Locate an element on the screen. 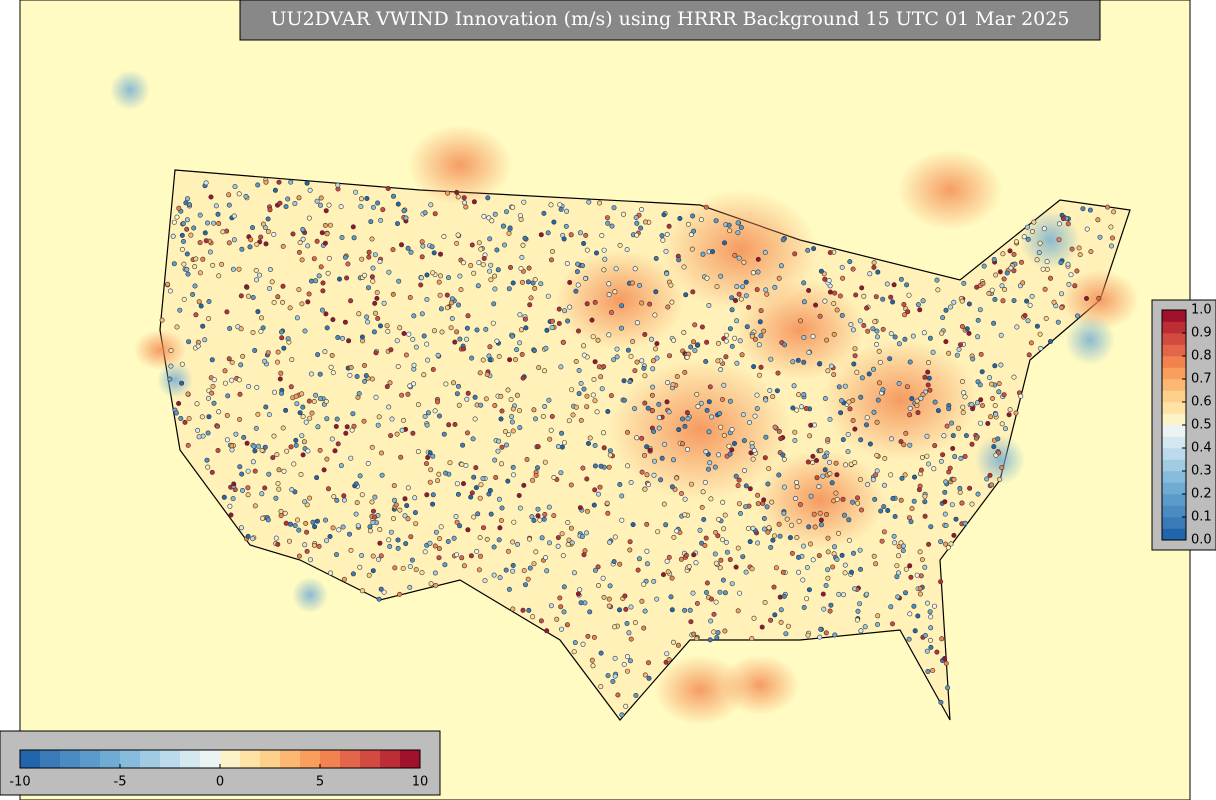 The height and width of the screenshot is (800, 1216). tick-label: 0.6 is located at coordinates (1201, 402).